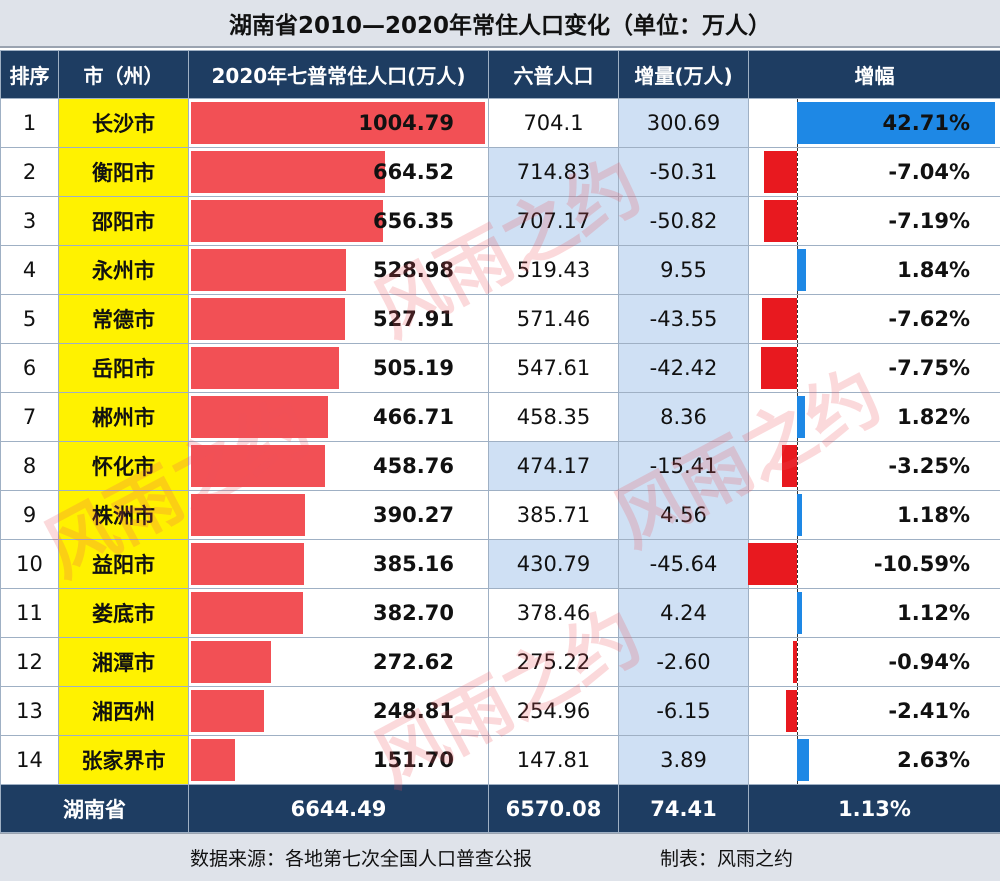  I want to click on increase-cell: 8.36, so click(683, 417).